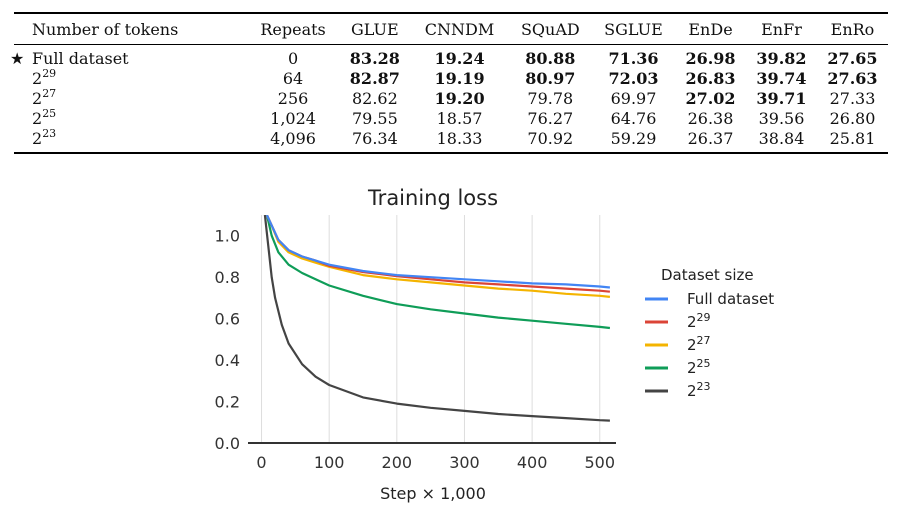 Image resolution: width=900 pixels, height=510 pixels. I want to click on x-tick-label: 0, so click(261, 462).